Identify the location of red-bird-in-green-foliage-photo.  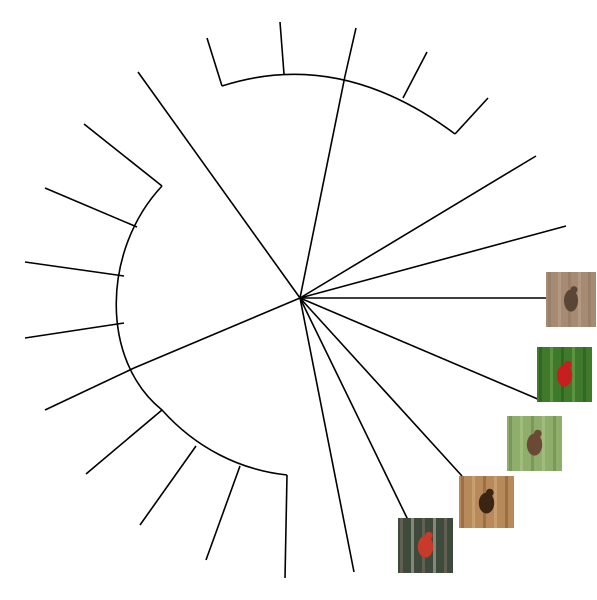
(564, 374).